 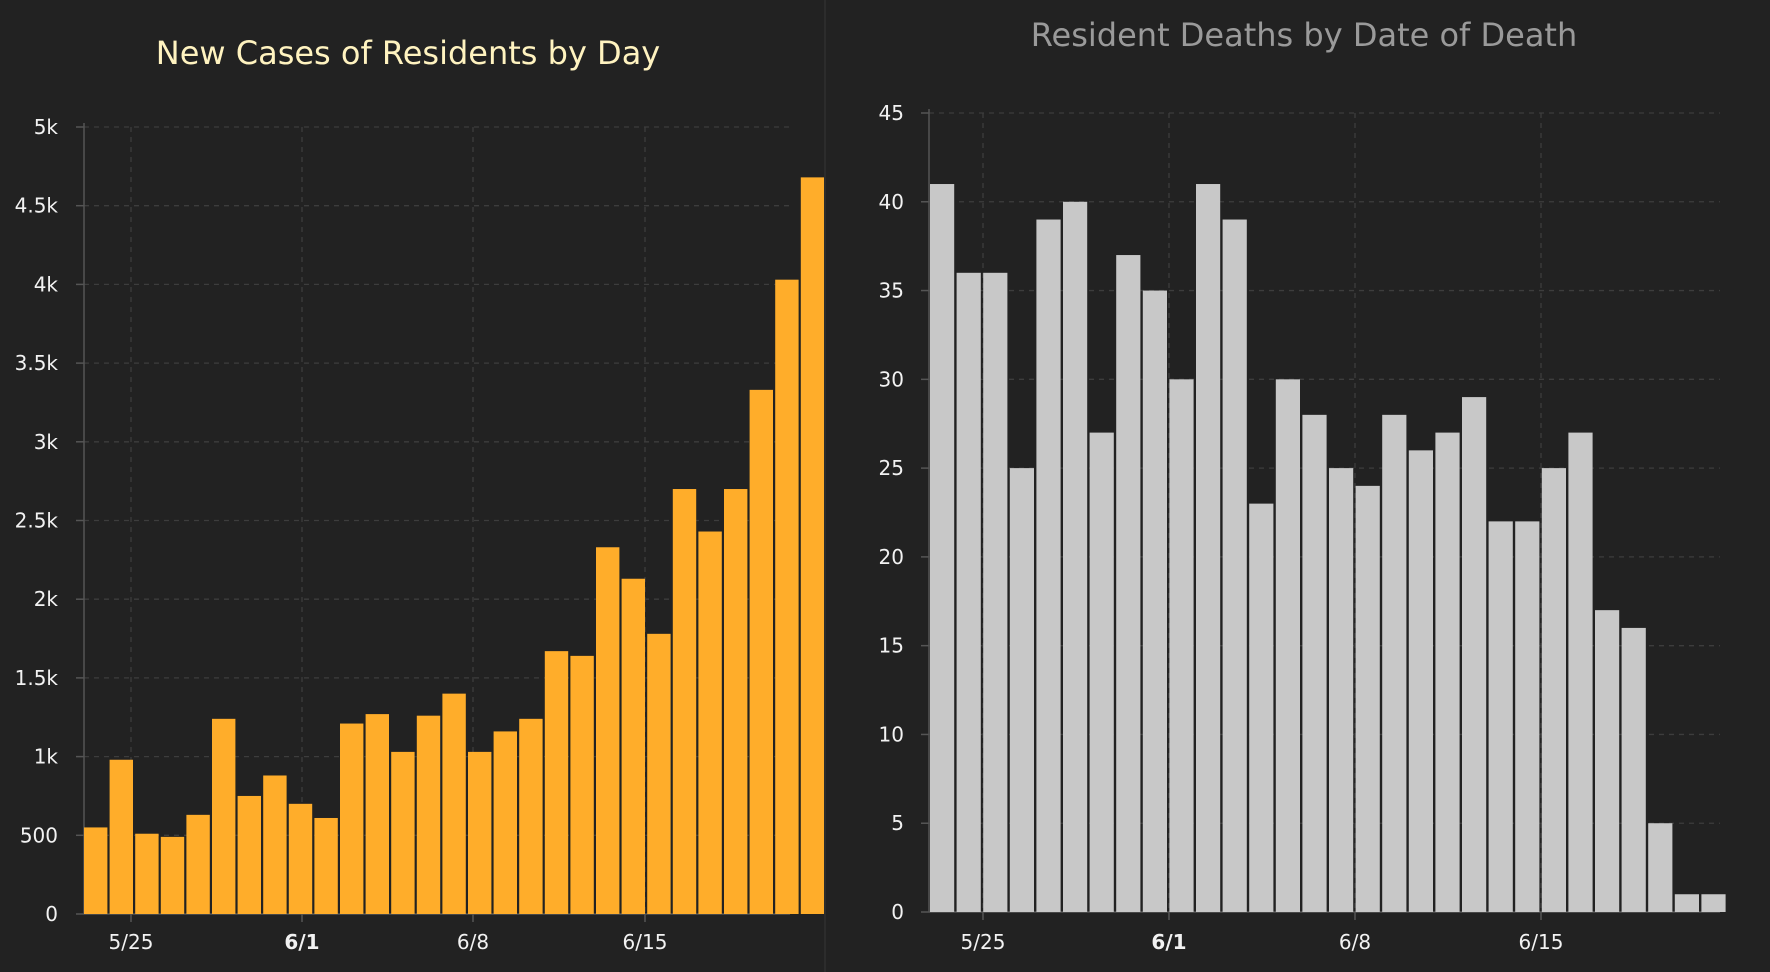 I want to click on cases-ytick-label: 2.5k, so click(x=37, y=521).